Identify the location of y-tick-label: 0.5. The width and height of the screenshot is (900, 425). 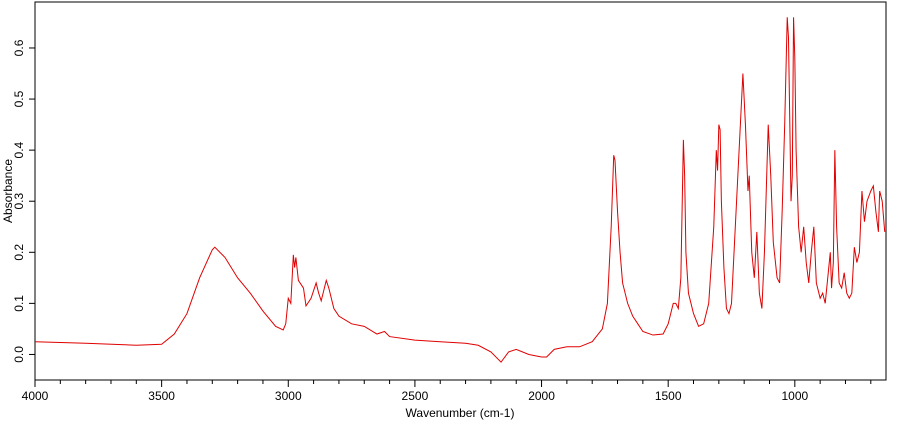
(19, 98).